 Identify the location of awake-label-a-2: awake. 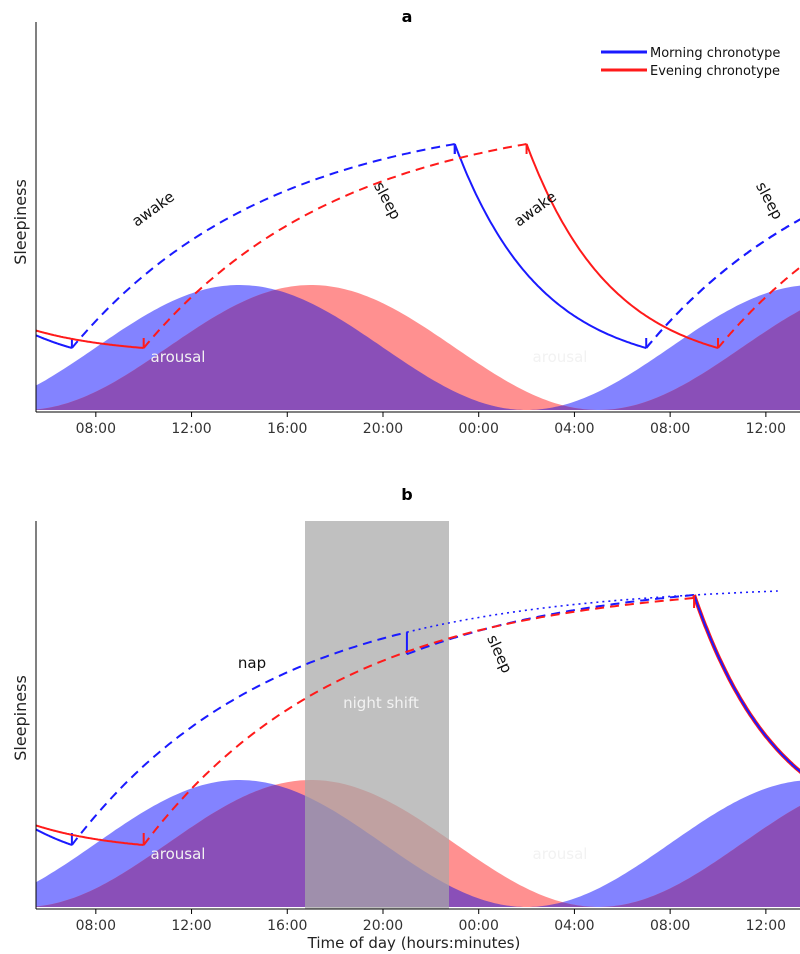
(534, 209).